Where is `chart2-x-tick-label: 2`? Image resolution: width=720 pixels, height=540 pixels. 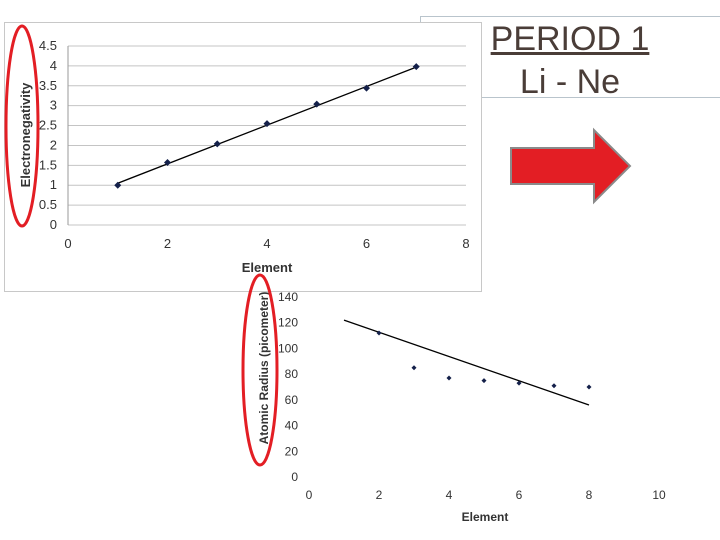
chart2-x-tick-label: 2 is located at coordinates (379, 495).